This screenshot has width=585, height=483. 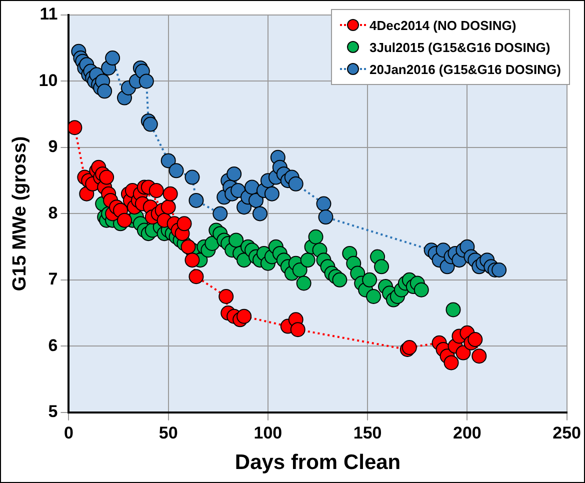 What do you see at coordinates (49, 14) in the screenshot?
I see `y-tick-label: 11` at bounding box center [49, 14].